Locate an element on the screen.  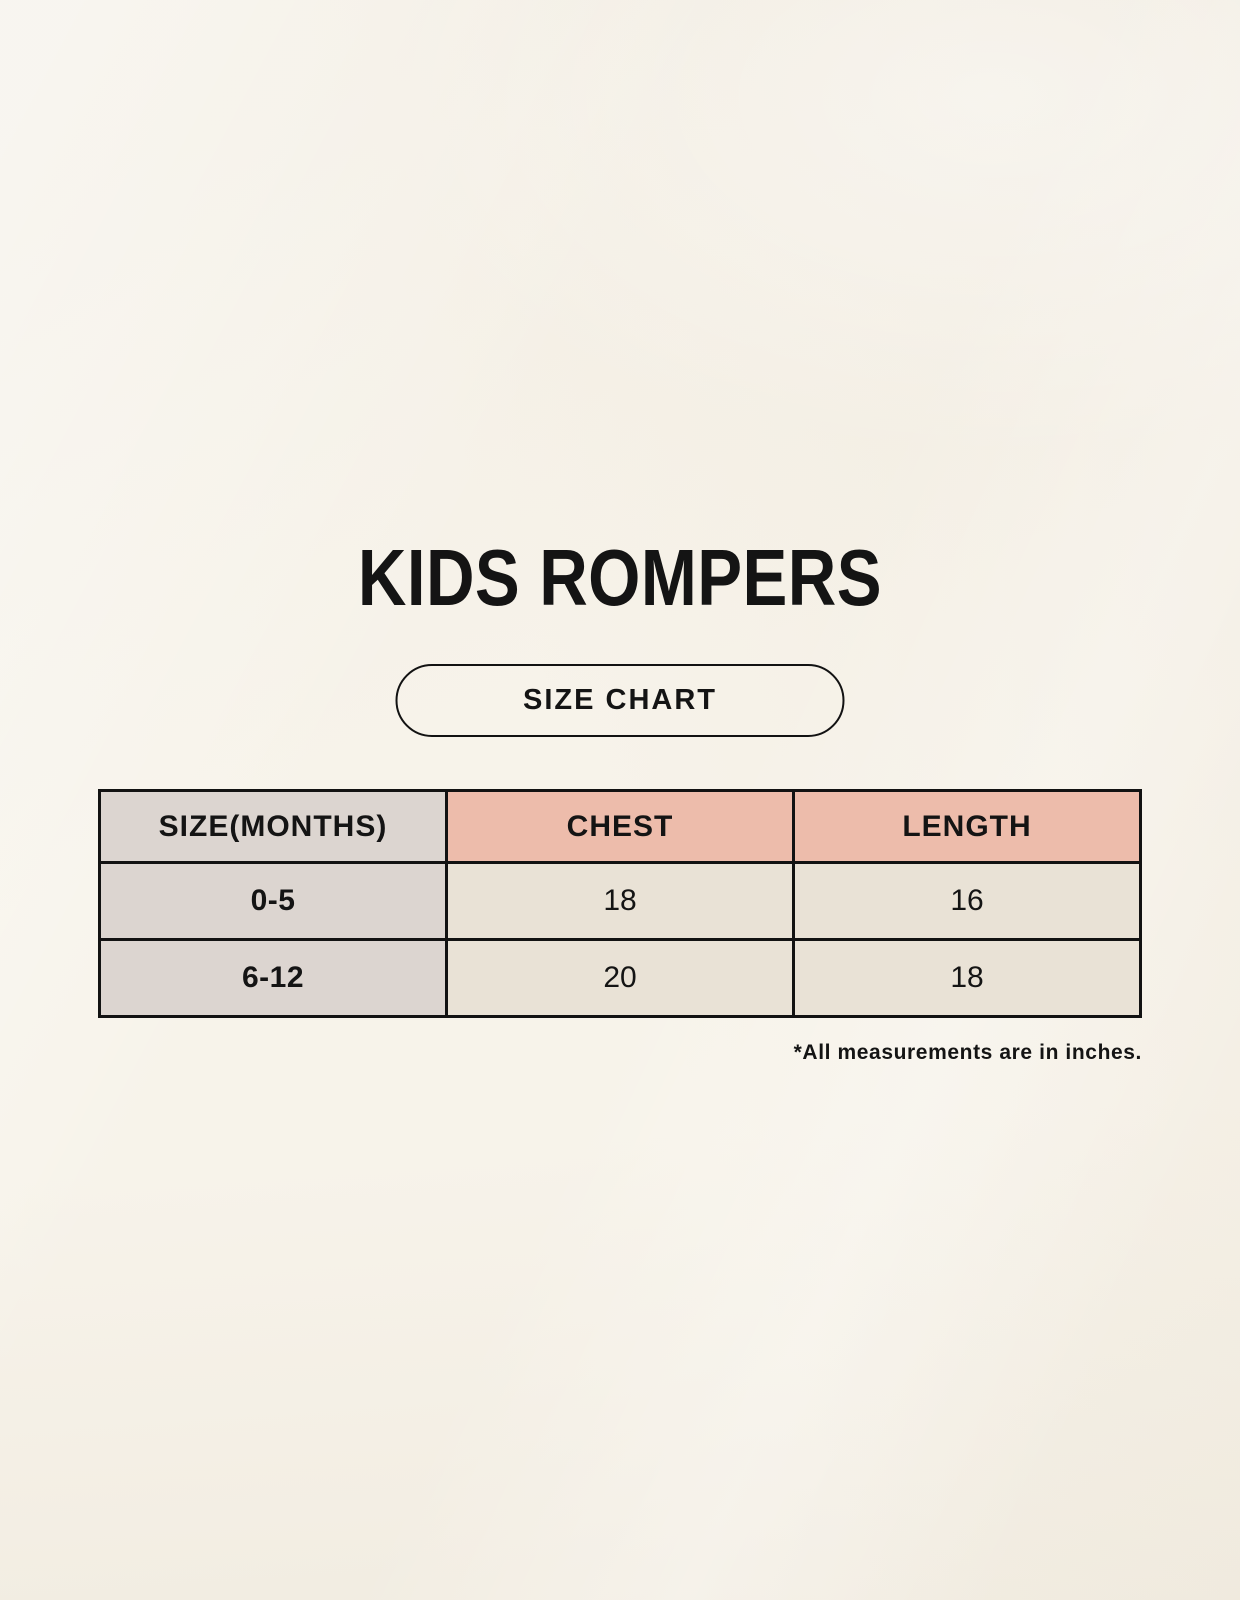
page-title-text: KIDS ROMPERS is located at coordinates (620, 577).